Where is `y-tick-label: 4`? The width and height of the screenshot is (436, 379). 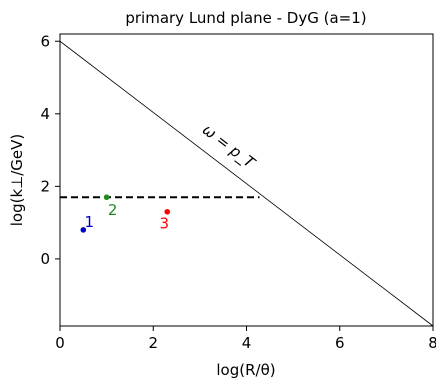
y-tick-label: 4 is located at coordinates (45, 114).